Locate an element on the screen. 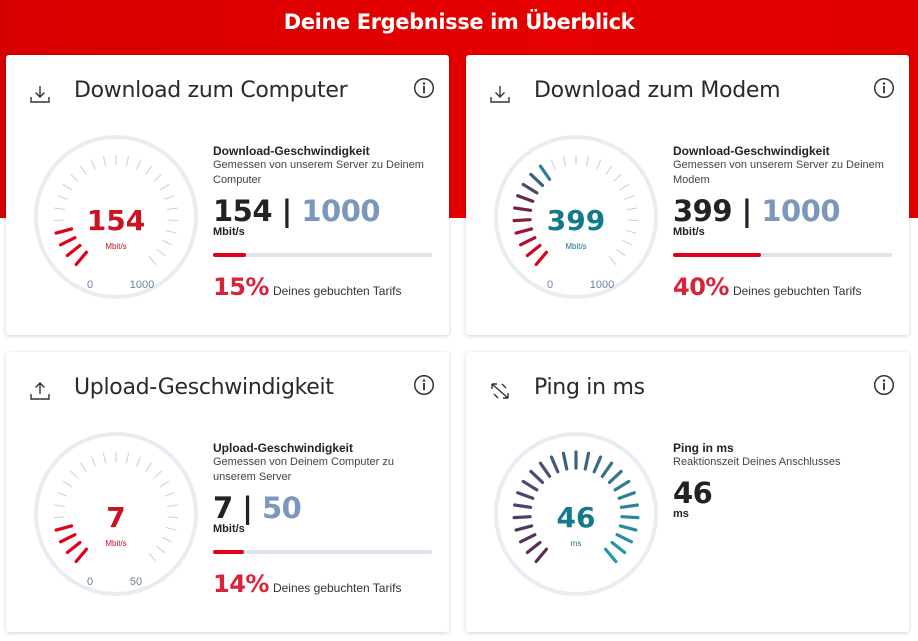 This screenshot has height=641, width=918. result-unit: ms is located at coordinates (681, 514).